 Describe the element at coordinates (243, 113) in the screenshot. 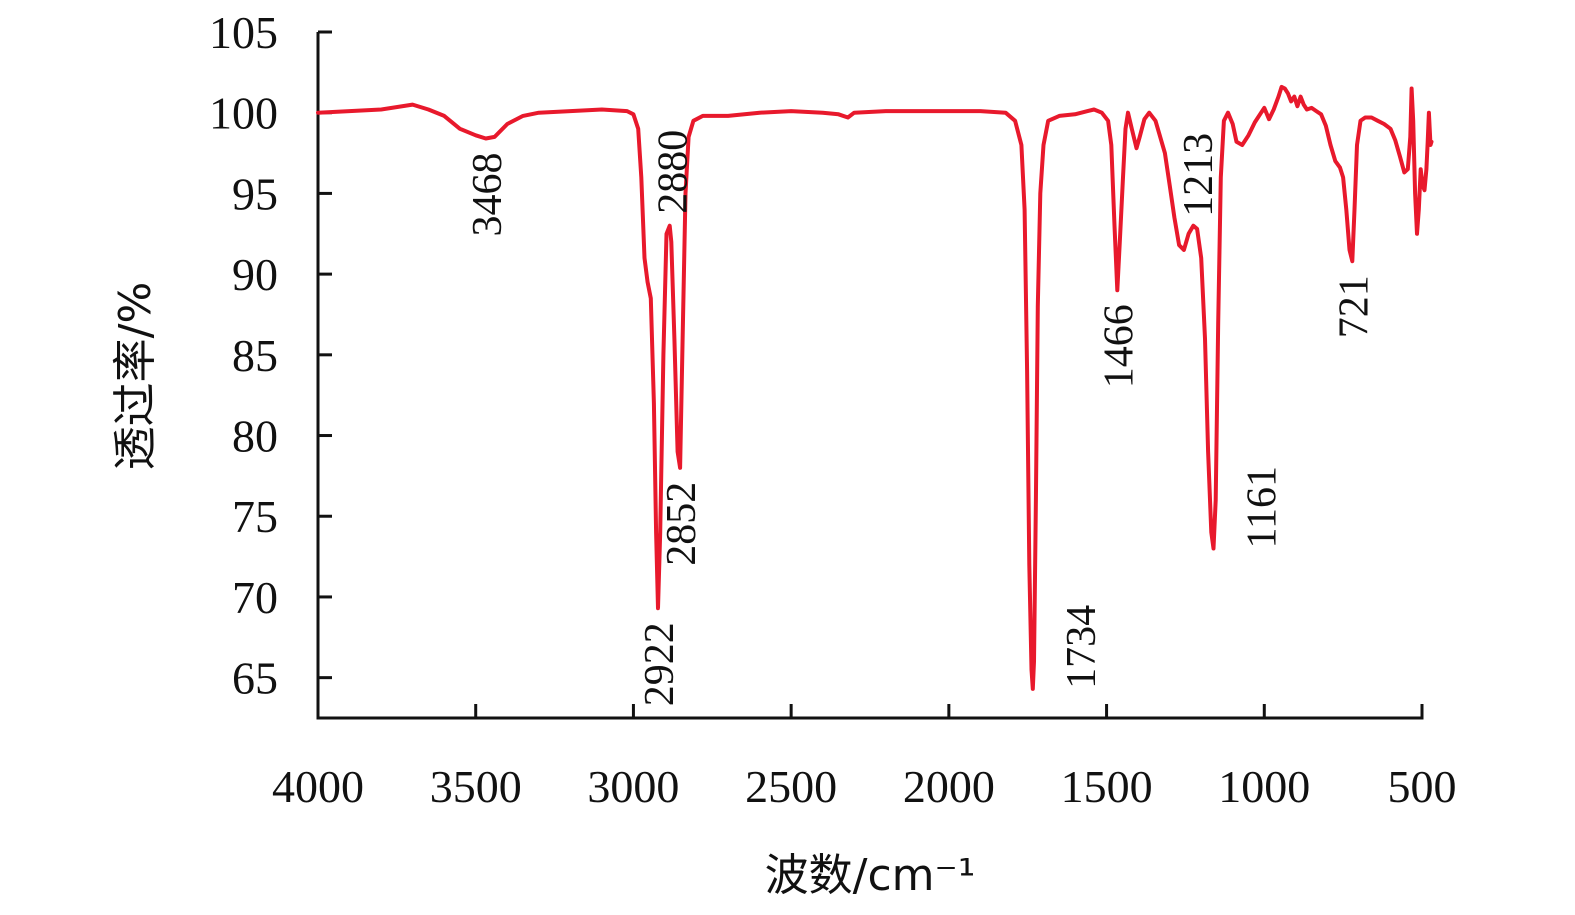

I see `y-tick-label: 100` at that location.